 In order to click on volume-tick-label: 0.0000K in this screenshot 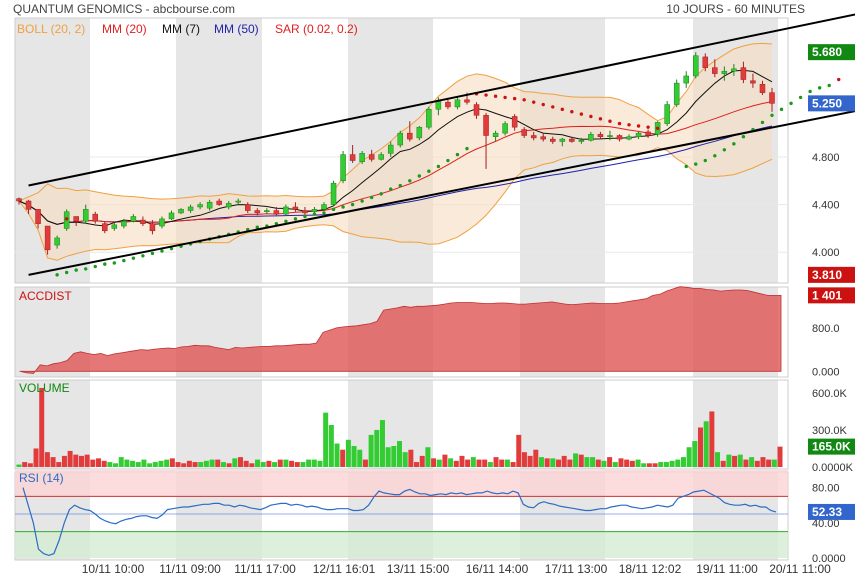, I will do `click(833, 468)`.